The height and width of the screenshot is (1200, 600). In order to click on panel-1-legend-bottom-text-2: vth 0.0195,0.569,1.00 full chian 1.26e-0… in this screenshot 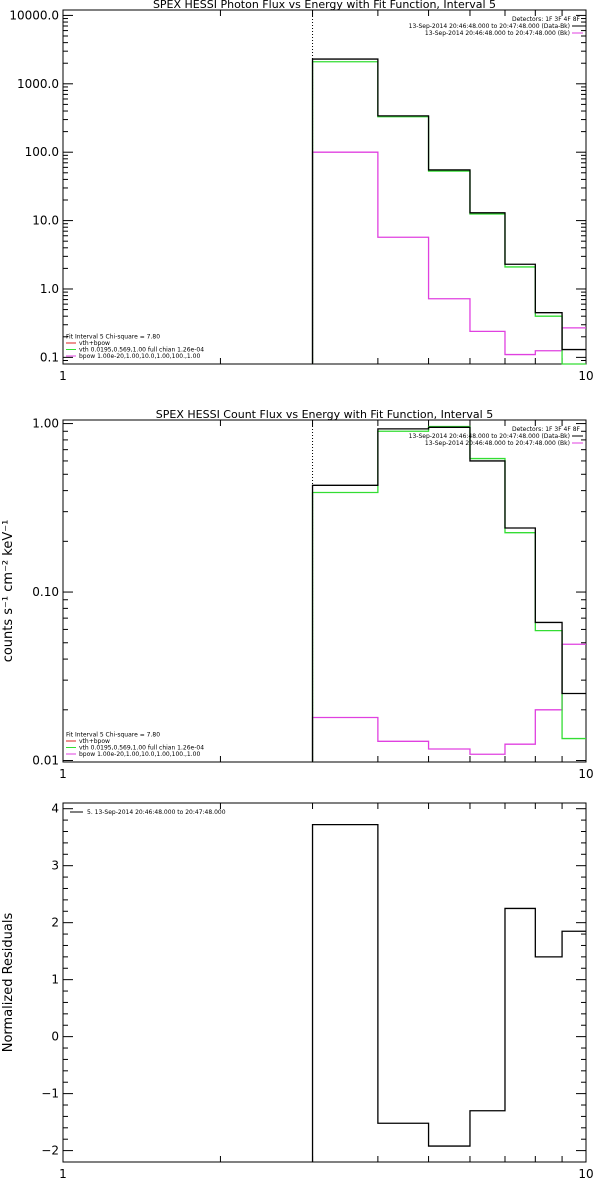, I will do `click(141, 350)`.